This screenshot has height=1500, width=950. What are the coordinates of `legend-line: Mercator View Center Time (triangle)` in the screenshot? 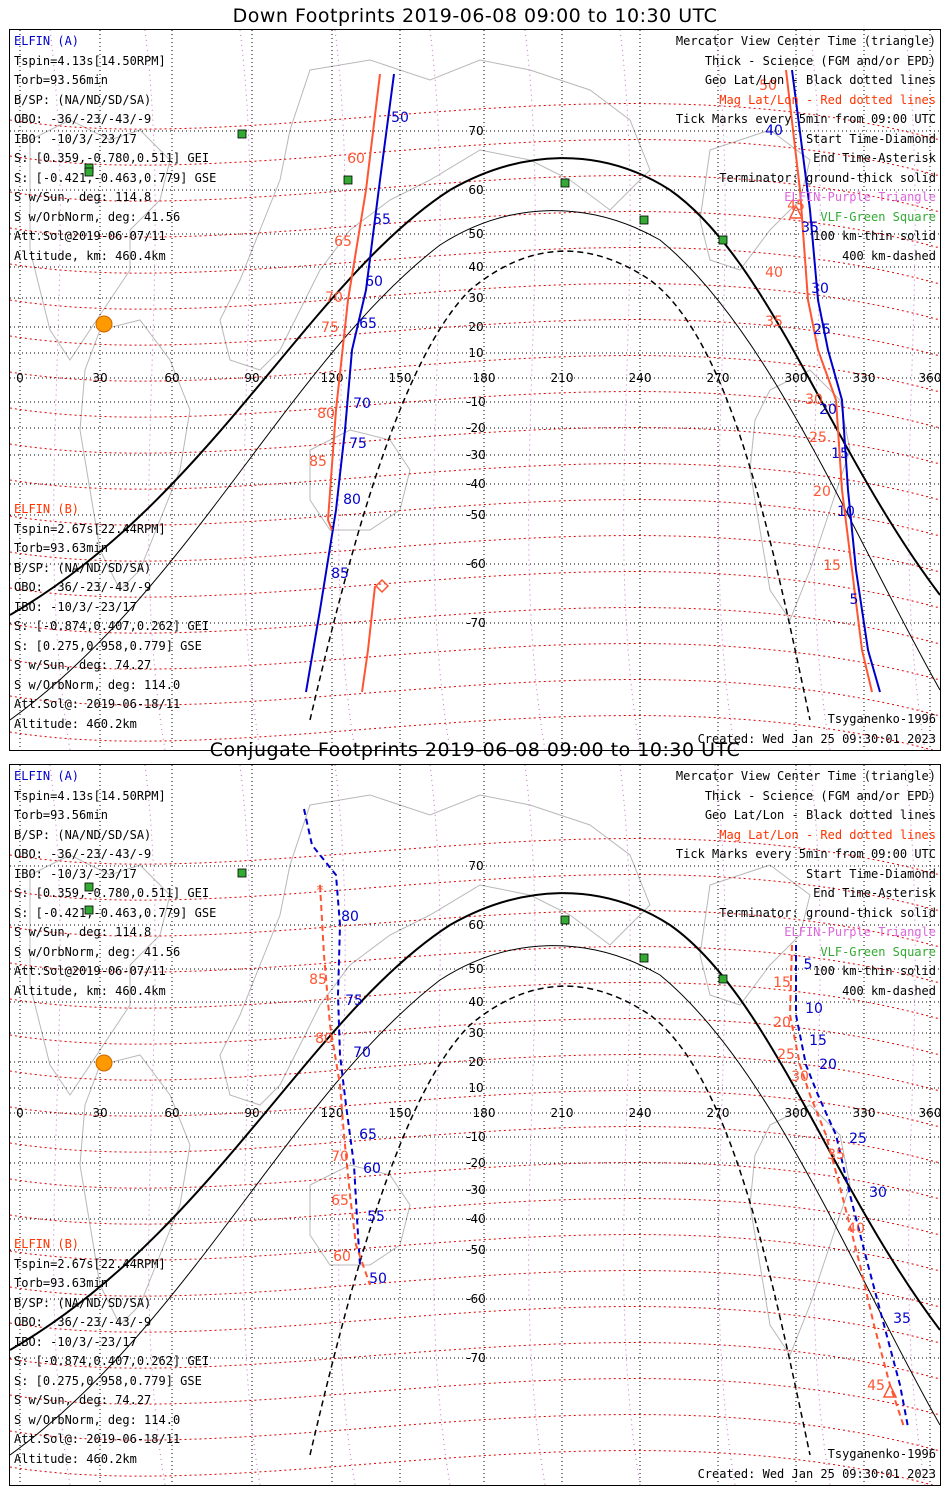 It's located at (805, 776).